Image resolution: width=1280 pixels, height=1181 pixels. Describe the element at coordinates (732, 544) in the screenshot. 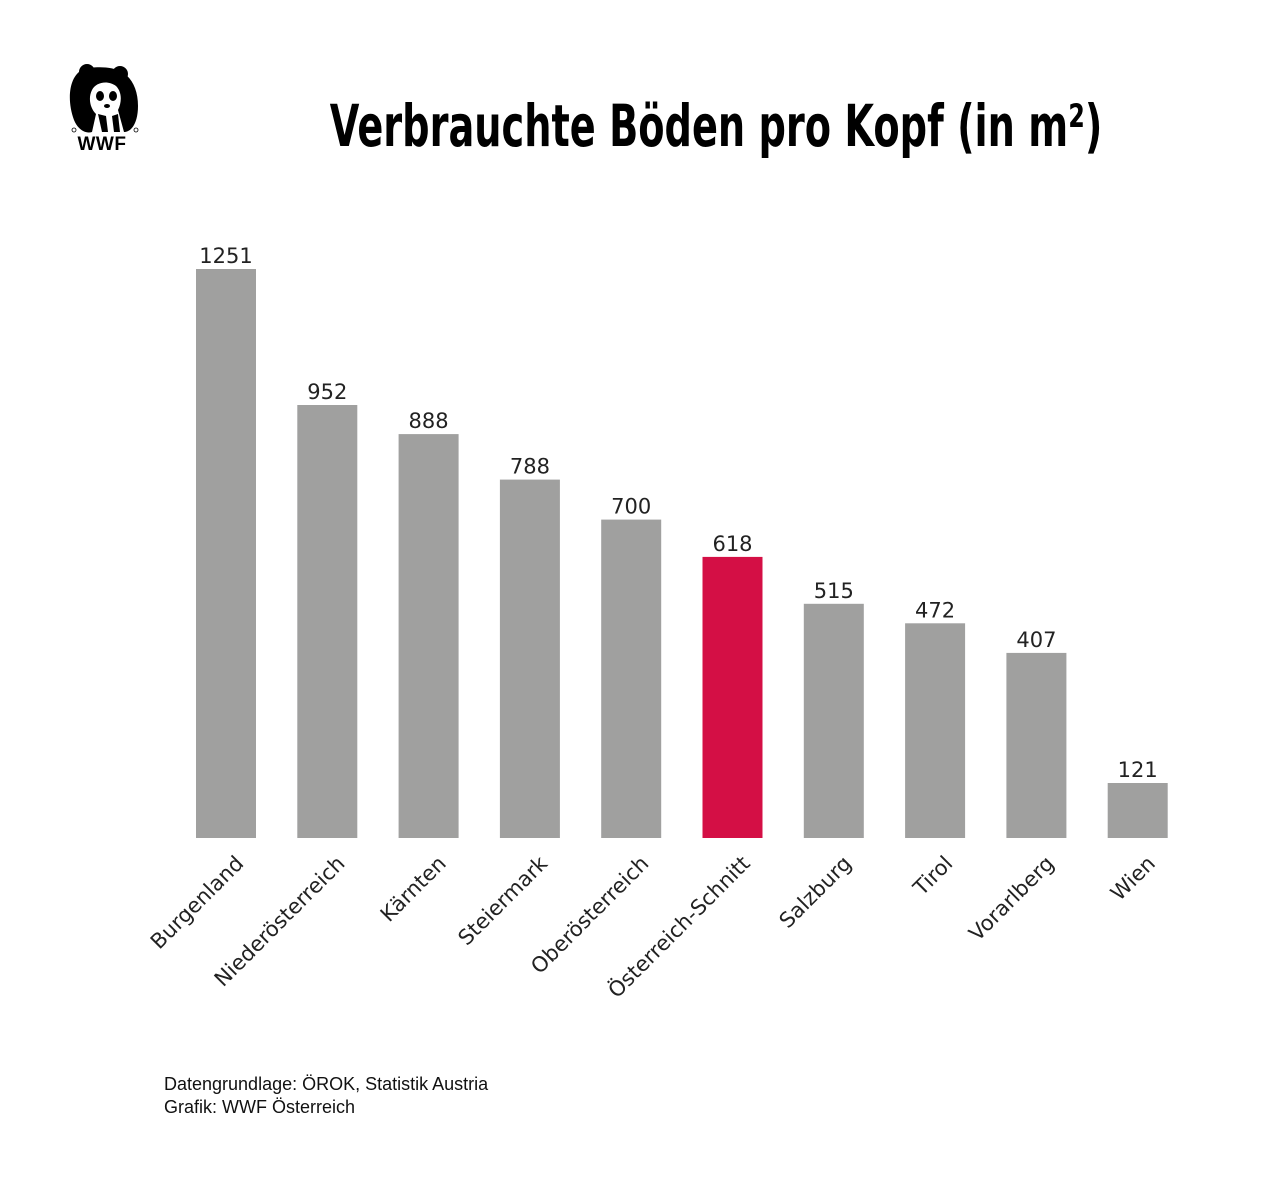

I see `value-label-5: 618` at that location.